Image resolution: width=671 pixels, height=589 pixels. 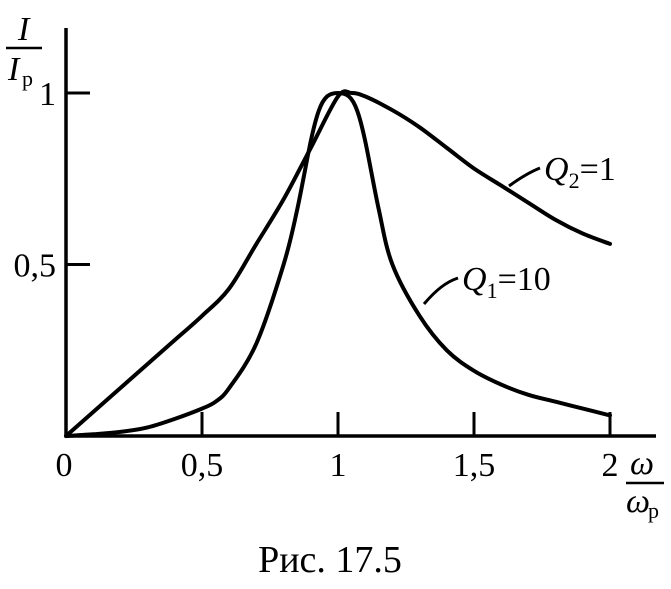 I want to click on y-axis-label-denominator: I, so click(x=14, y=69).